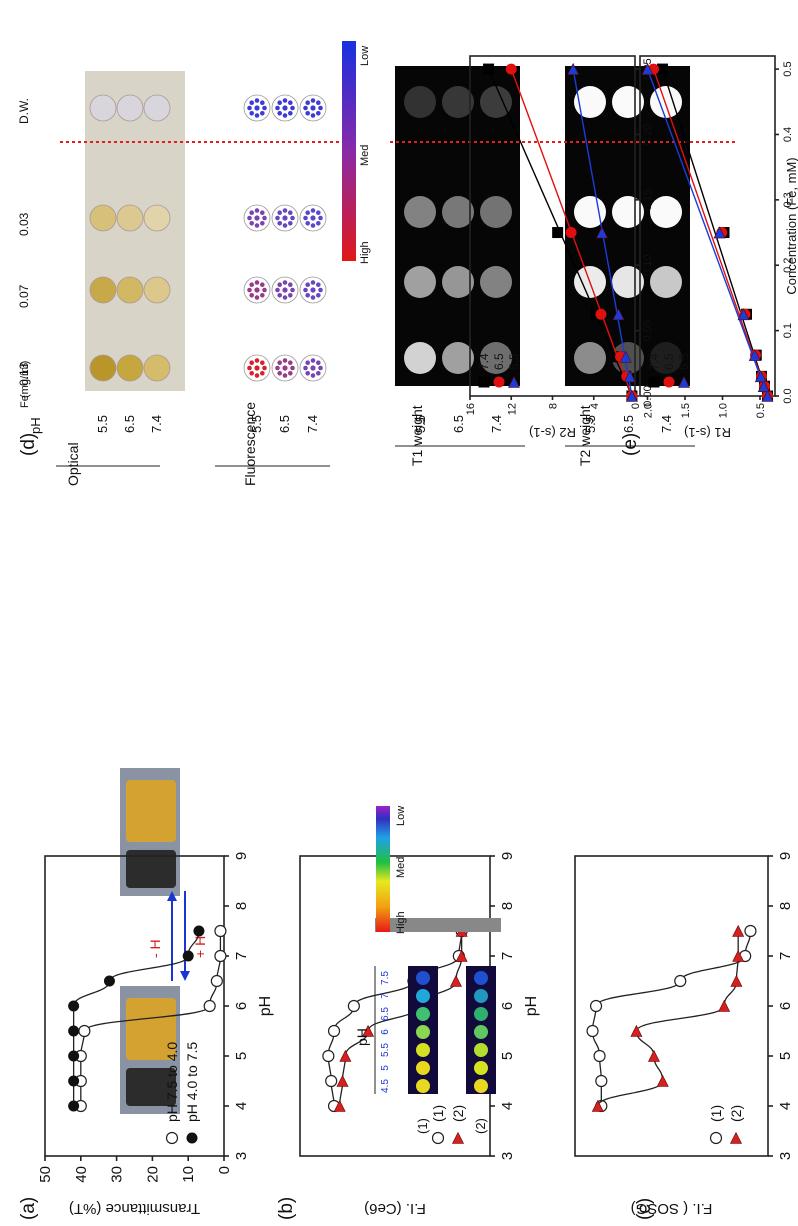 The height and width of the screenshot is (1226, 798). I want to click on fluorescence-header: Fluorescence, so click(250, 444).